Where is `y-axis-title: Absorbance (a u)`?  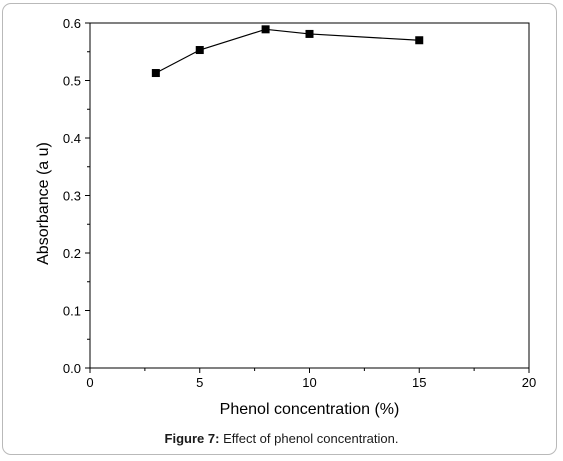
y-axis-title: Absorbance (a u) is located at coordinates (43, 203).